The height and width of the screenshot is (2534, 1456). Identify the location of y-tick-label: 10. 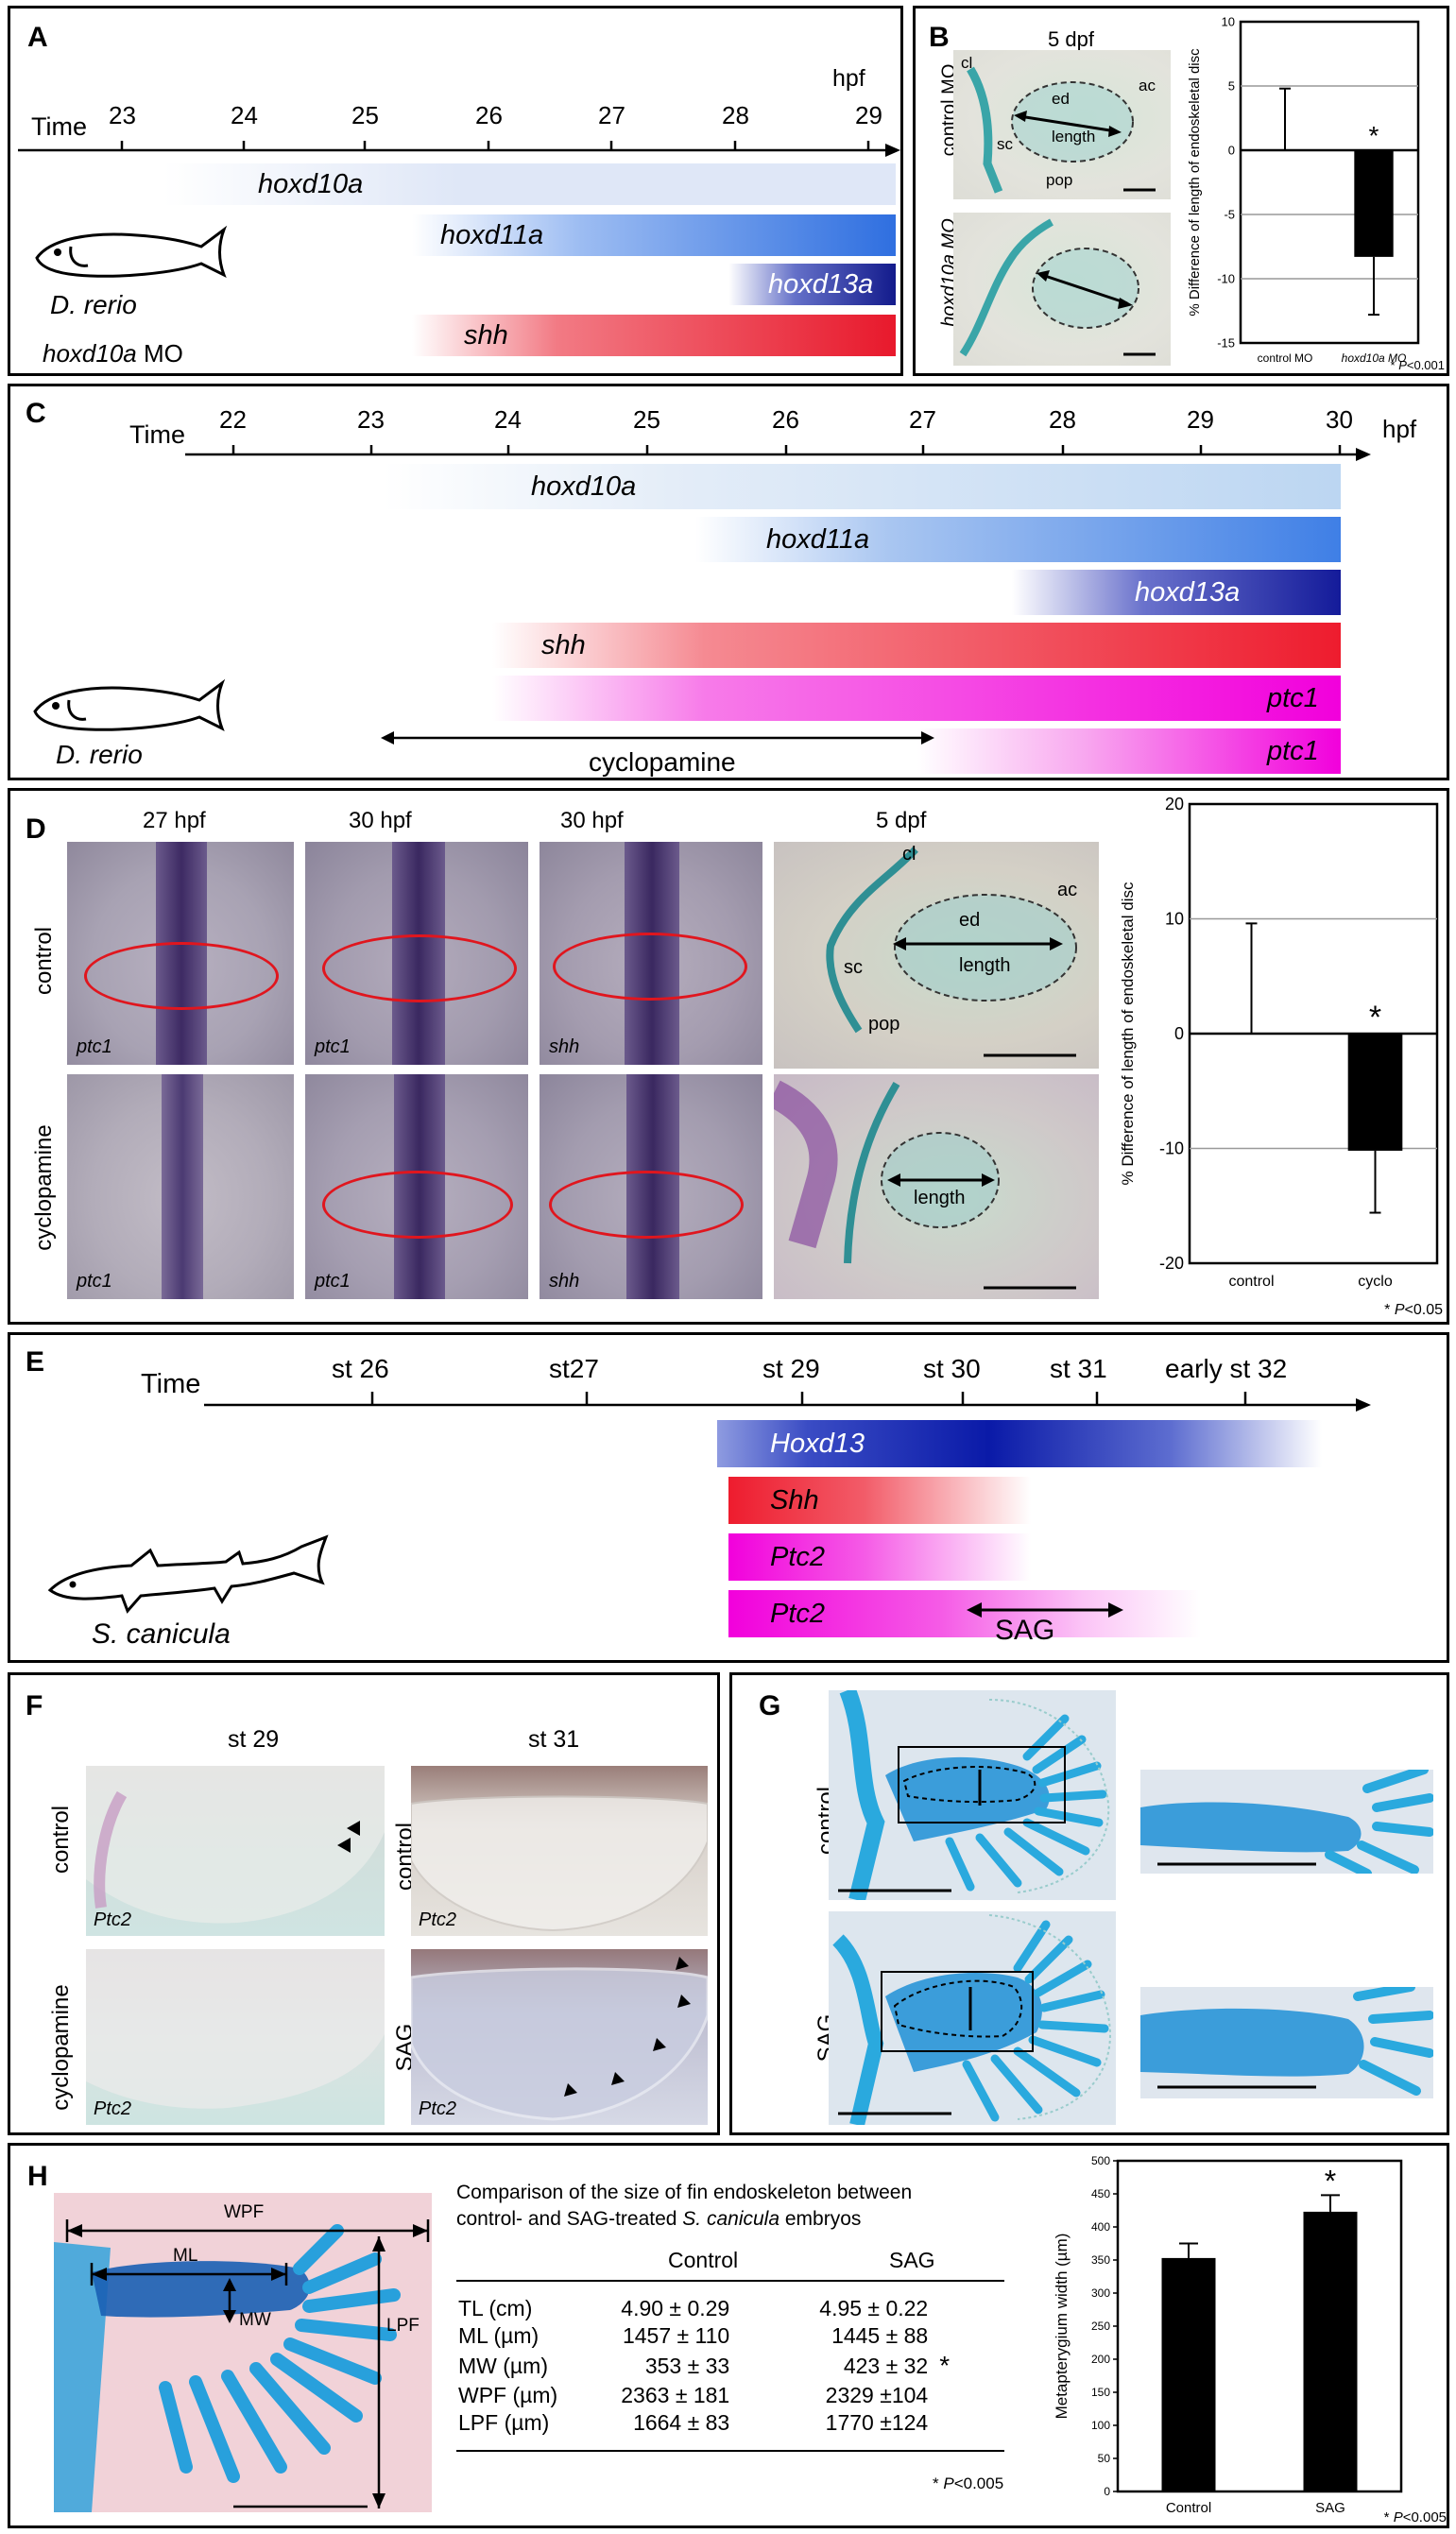
(1174, 919).